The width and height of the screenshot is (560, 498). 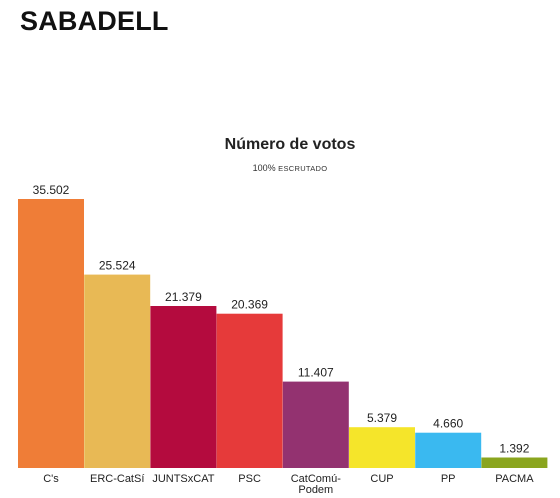 I want to click on subtitle-percent: 100%, so click(x=264, y=168).